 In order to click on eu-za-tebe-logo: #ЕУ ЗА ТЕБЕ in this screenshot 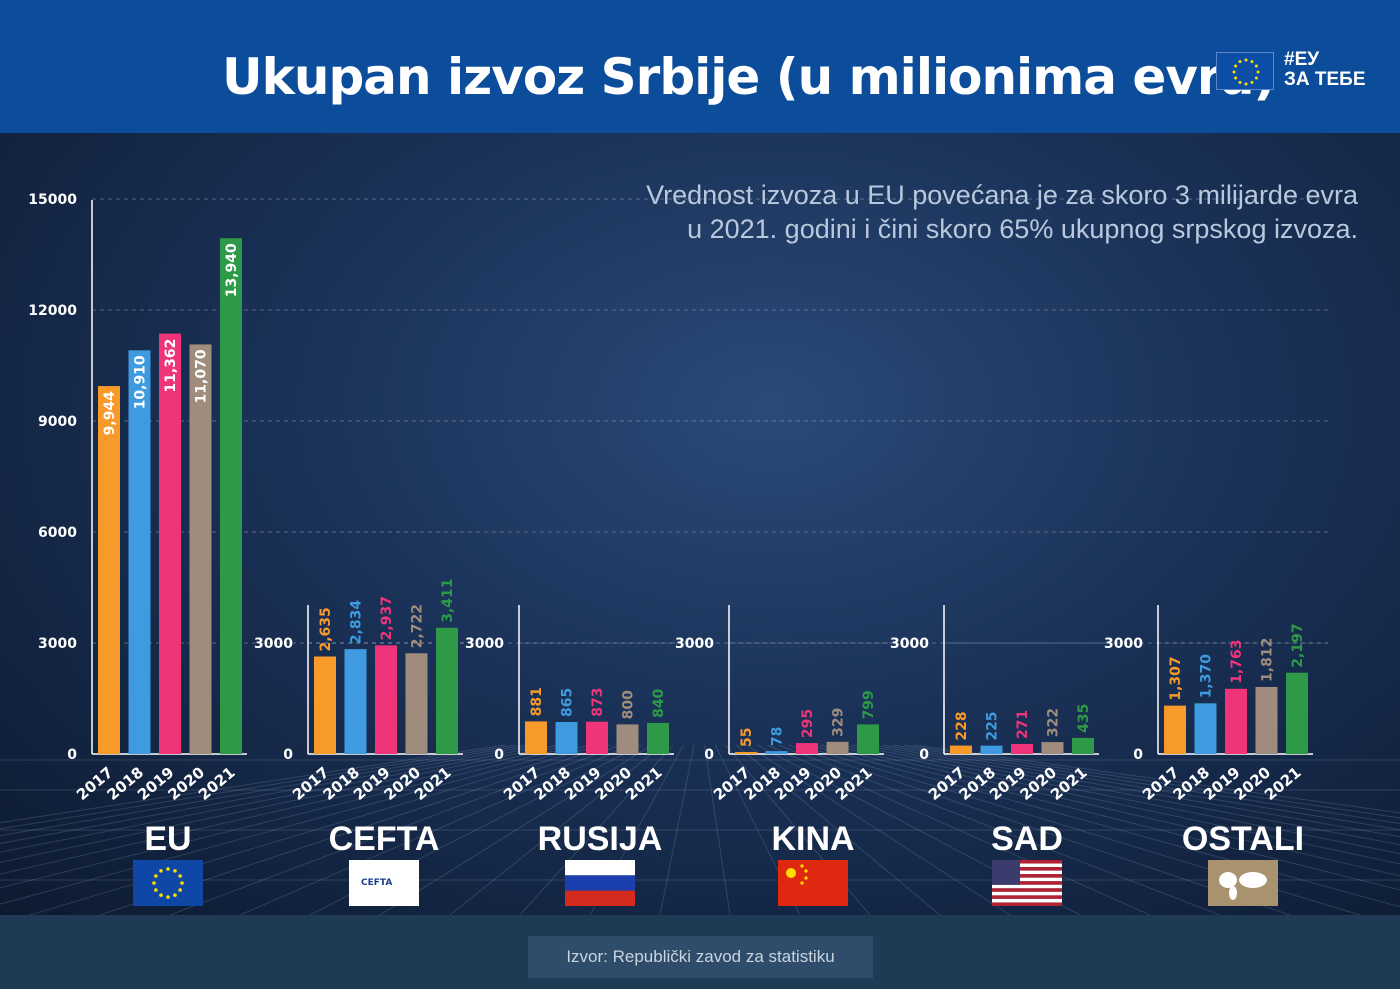, I will do `click(1325, 70)`.